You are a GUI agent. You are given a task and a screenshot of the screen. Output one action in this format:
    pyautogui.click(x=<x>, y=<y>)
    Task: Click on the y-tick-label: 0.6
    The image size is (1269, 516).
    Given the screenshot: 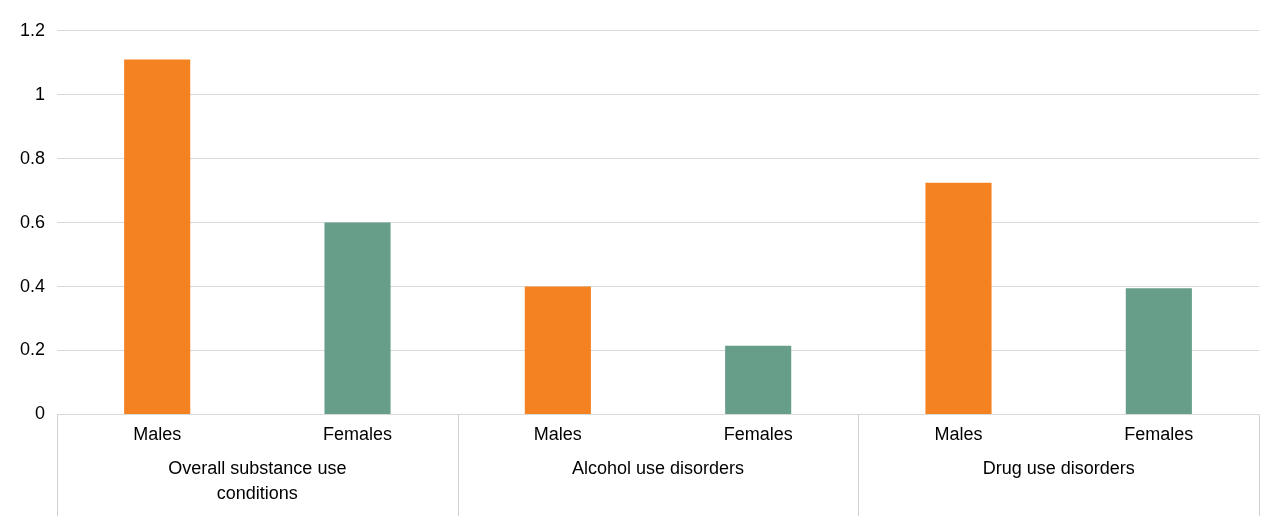 What is the action you would take?
    pyautogui.click(x=32, y=221)
    